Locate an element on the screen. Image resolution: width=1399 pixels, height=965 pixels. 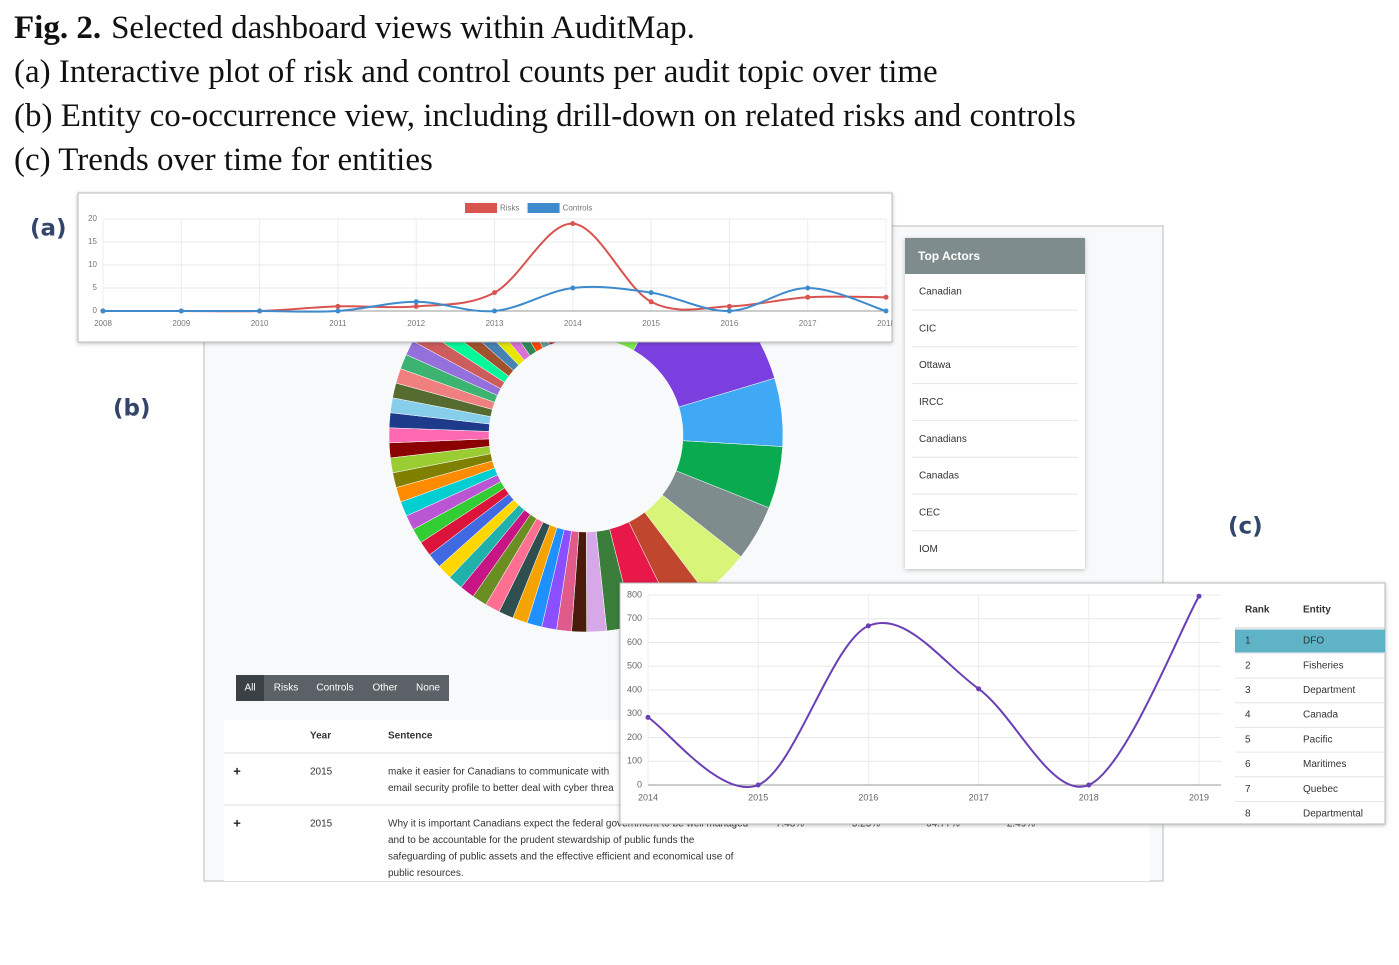
top-actors-header is located at coordinates (995, 256).